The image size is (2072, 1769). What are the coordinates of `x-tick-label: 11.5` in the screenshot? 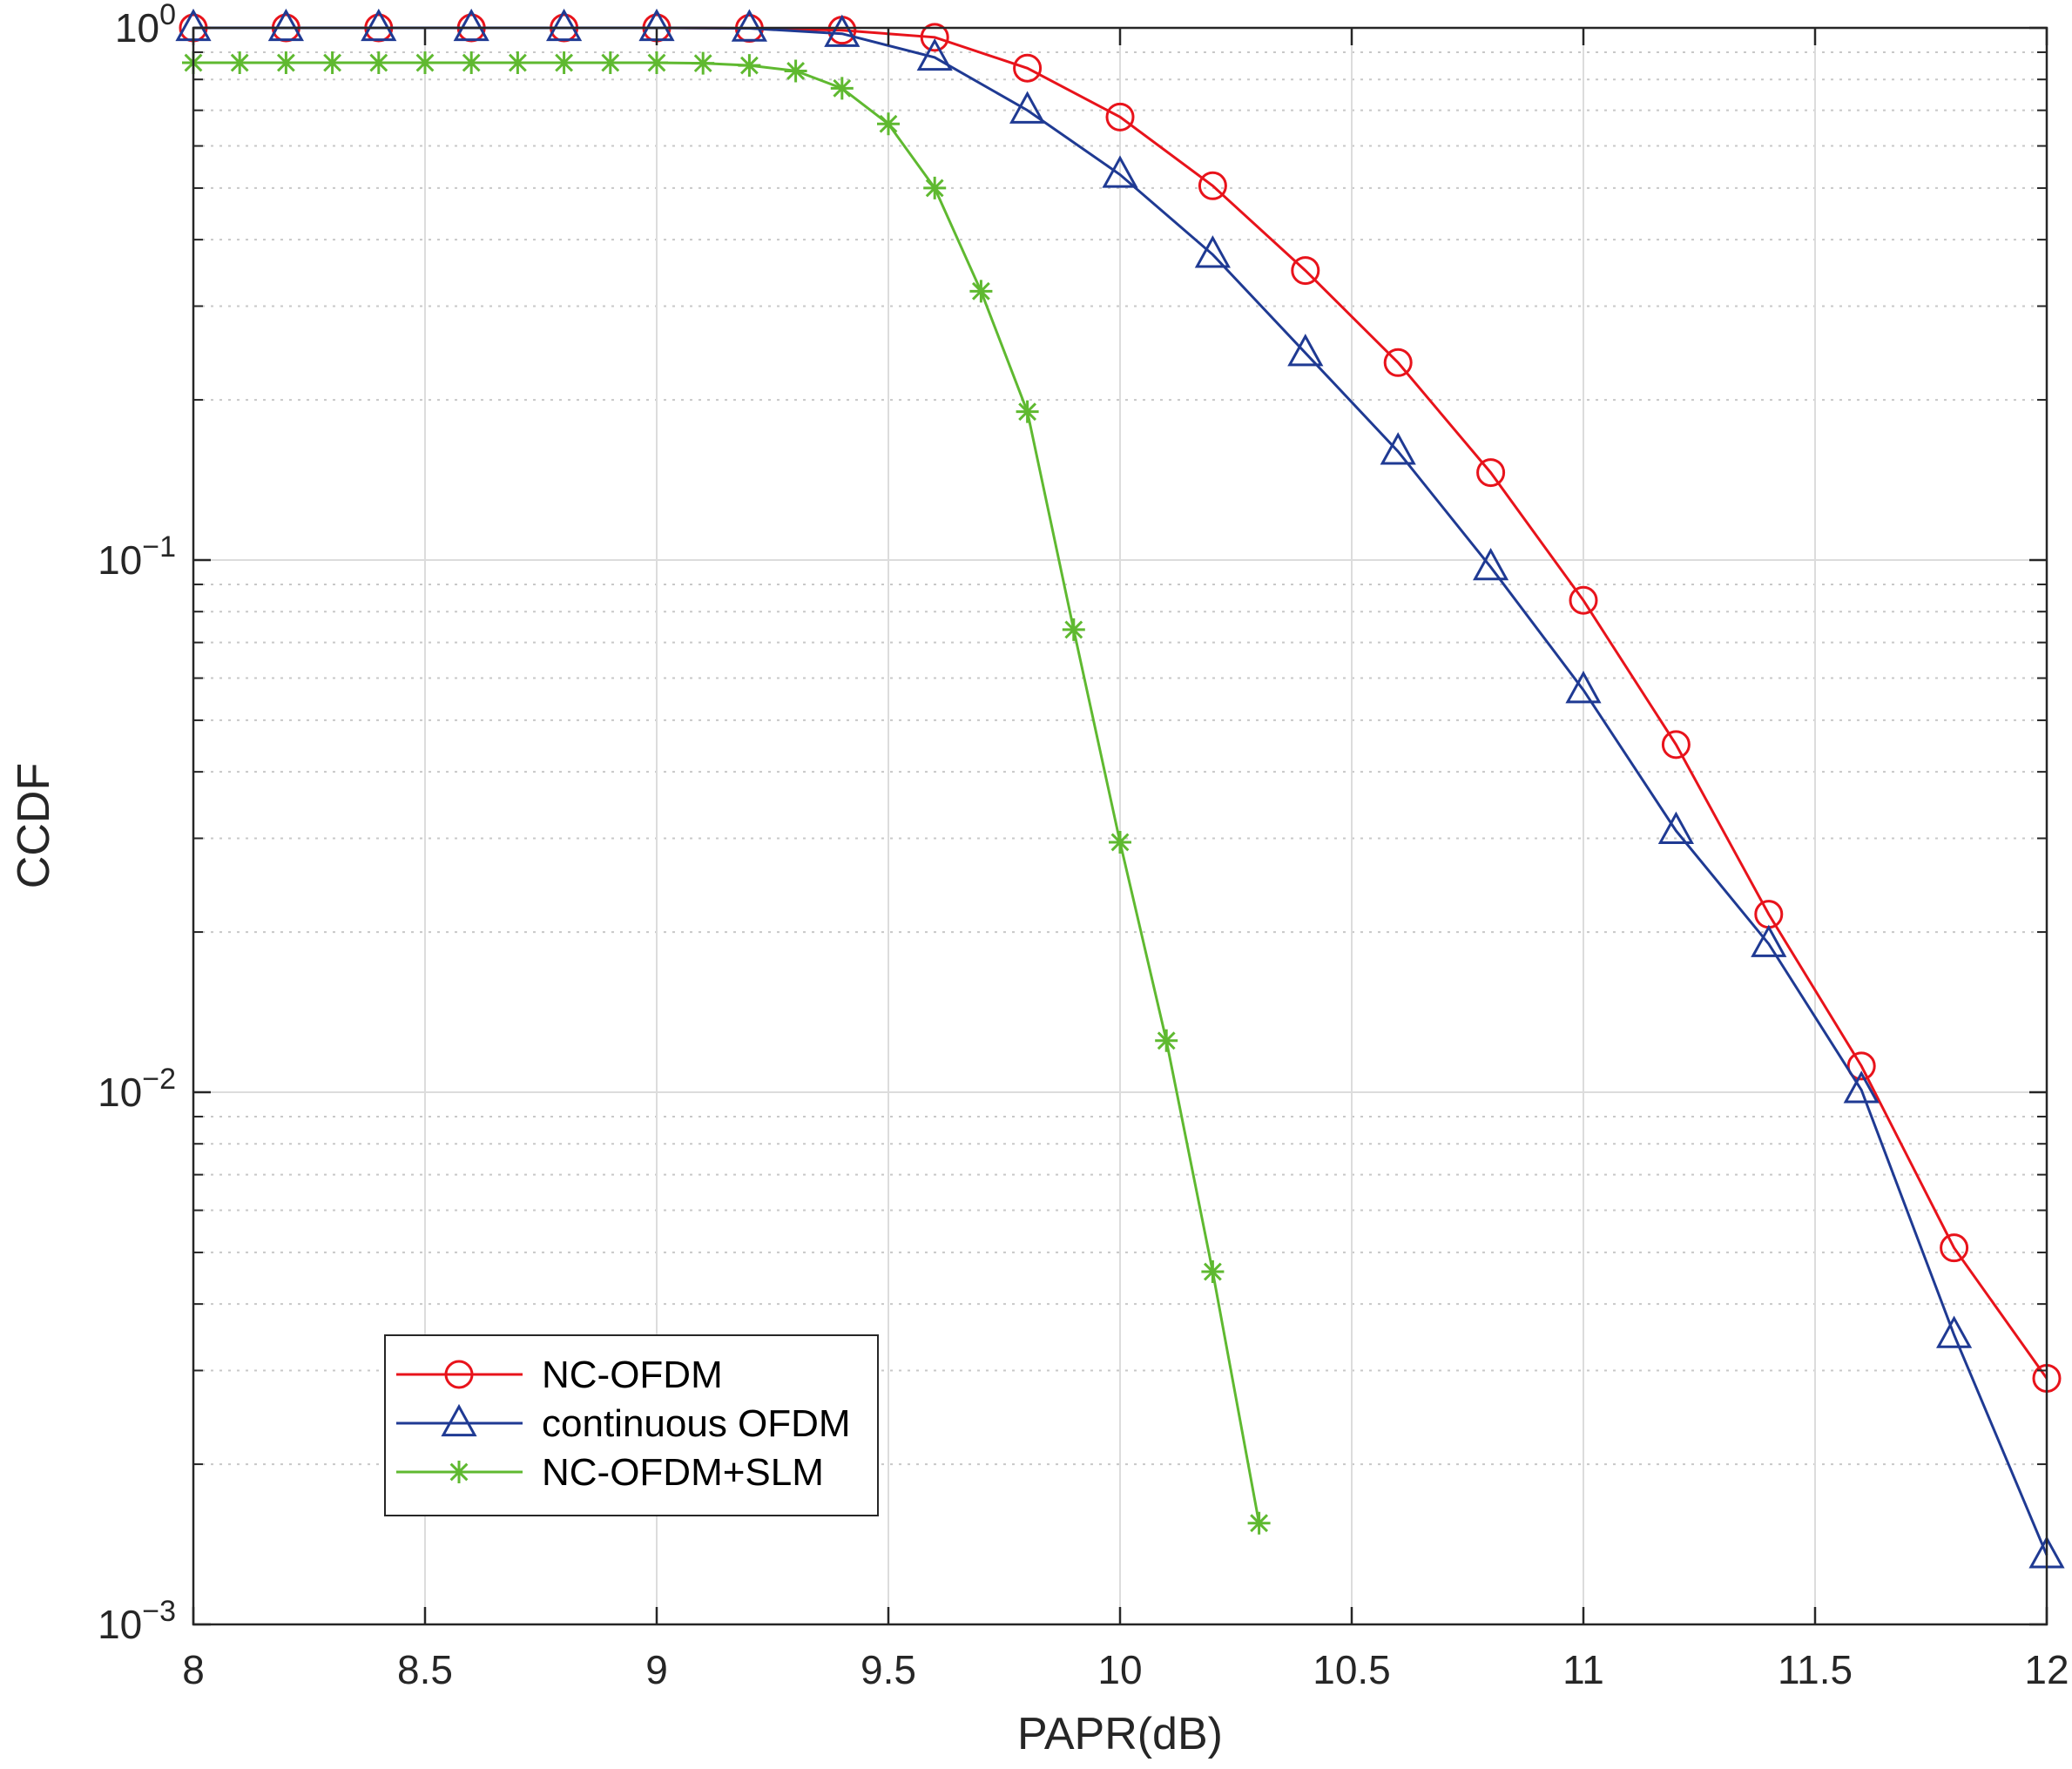 It's located at (1815, 1669).